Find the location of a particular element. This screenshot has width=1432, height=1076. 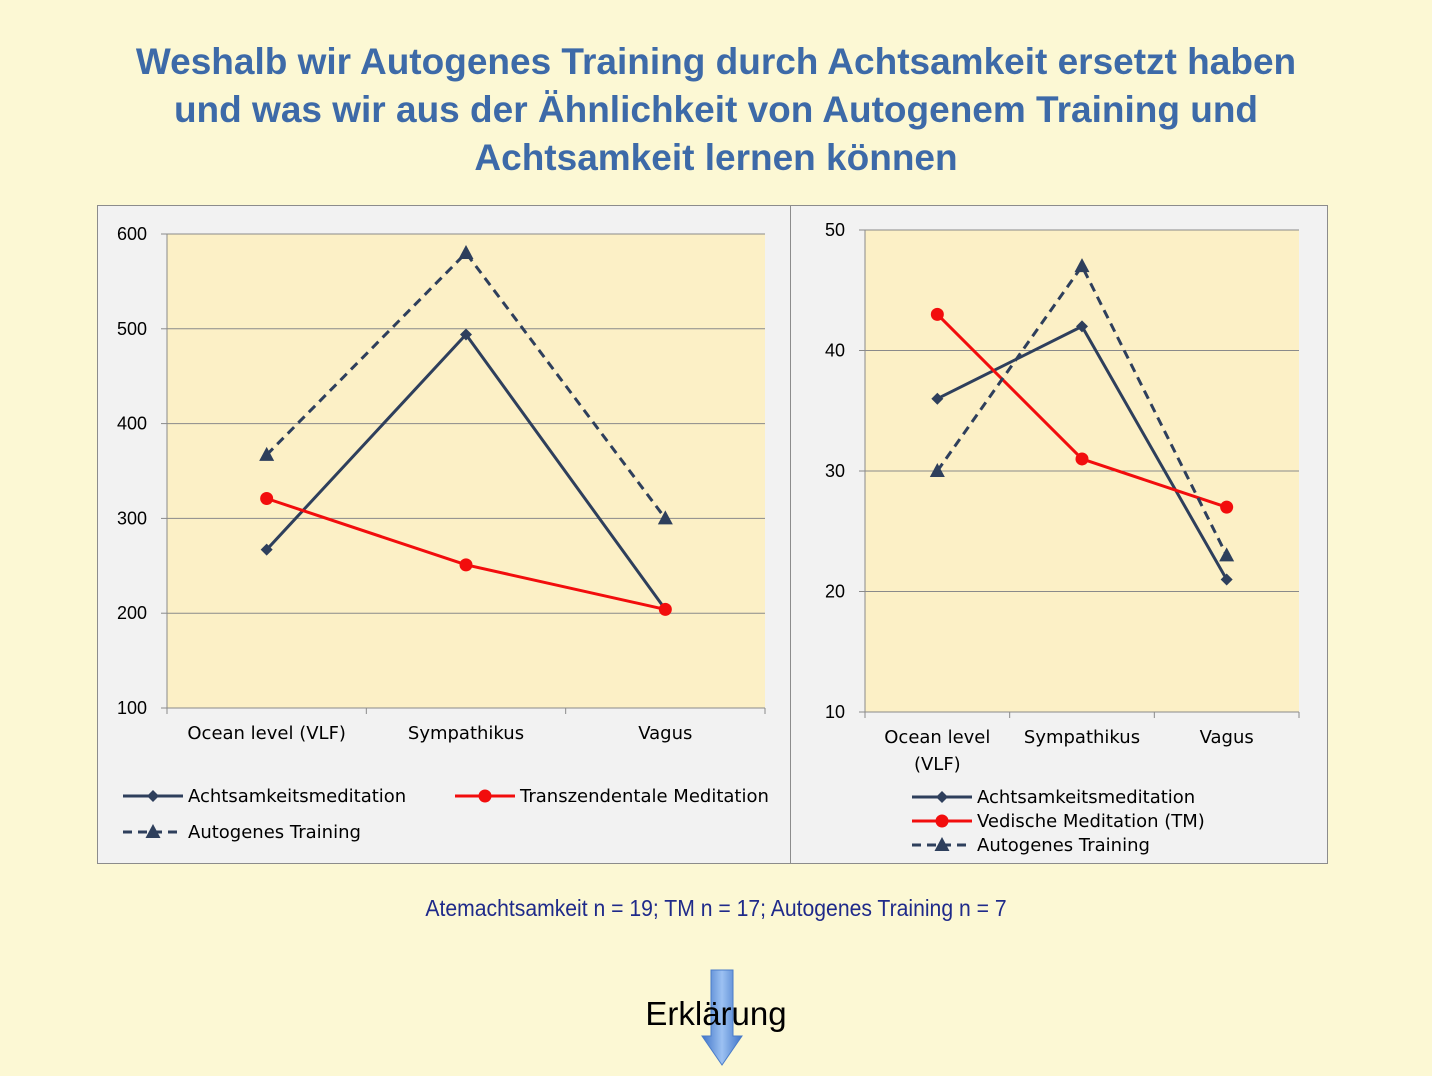

explain-label: Erklärung is located at coordinates (716, 1013).